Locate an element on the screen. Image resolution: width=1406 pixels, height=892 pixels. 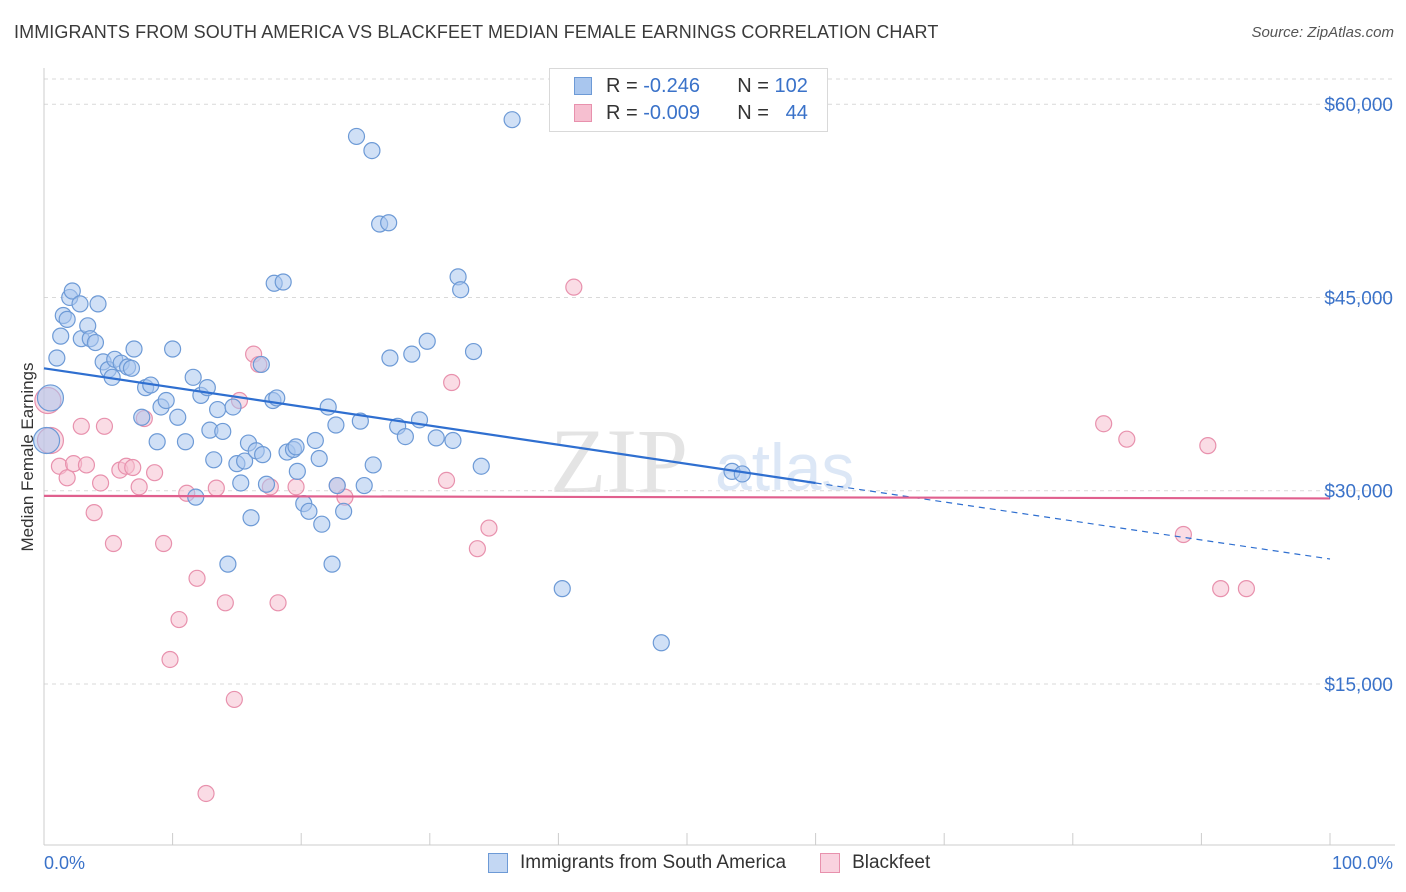
y-axis-label: Median Female Earnings is located at coordinates (27, 457).